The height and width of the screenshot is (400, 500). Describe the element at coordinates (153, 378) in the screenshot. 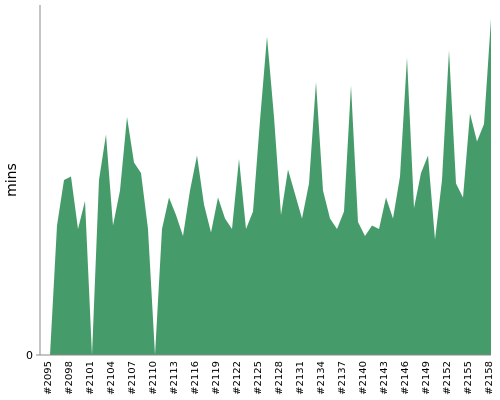

I see `x-tick-label: #2110` at that location.